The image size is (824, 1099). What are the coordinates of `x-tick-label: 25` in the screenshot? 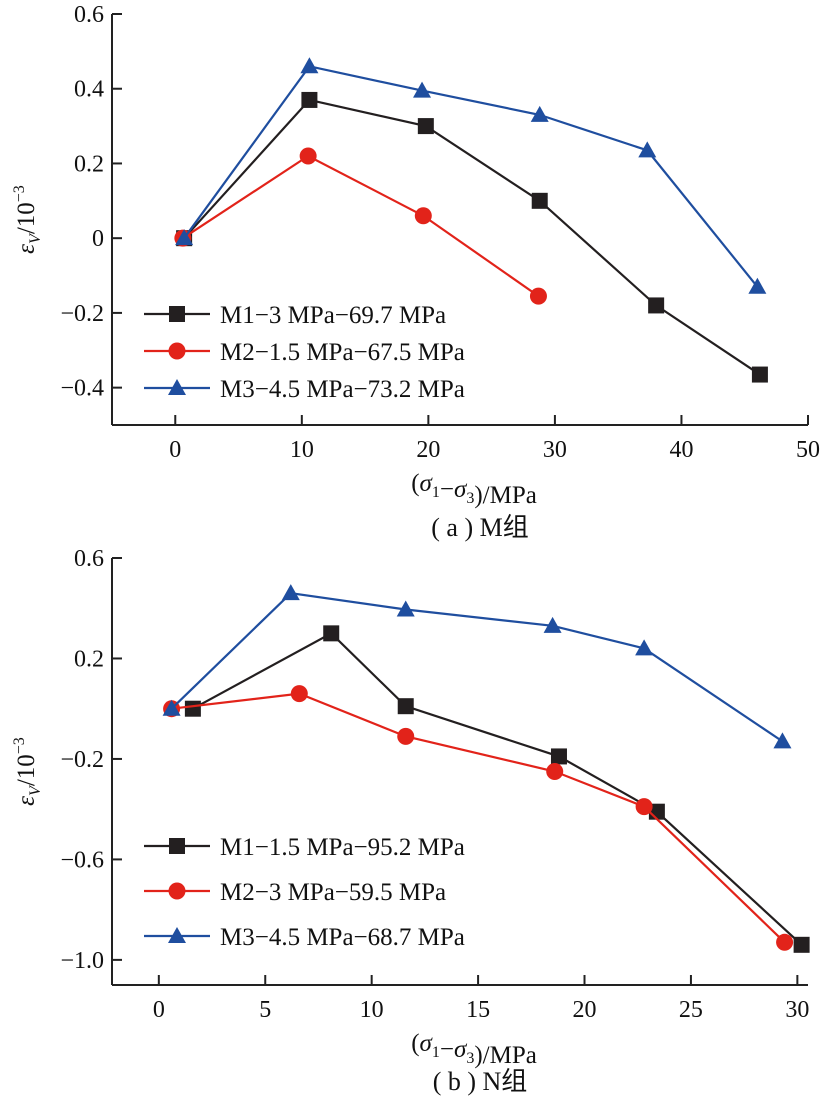 It's located at (691, 1010).